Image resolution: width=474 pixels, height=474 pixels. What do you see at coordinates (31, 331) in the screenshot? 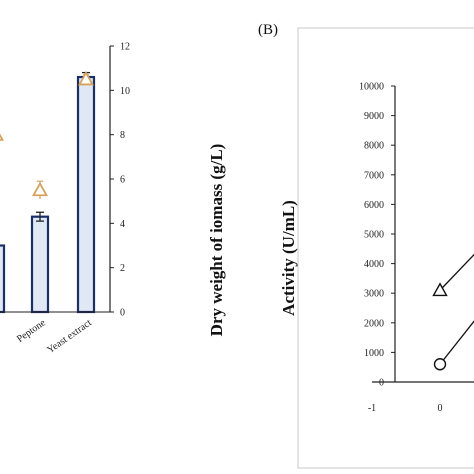
I see `bar-chart-category-label: Peptone` at bounding box center [31, 331].